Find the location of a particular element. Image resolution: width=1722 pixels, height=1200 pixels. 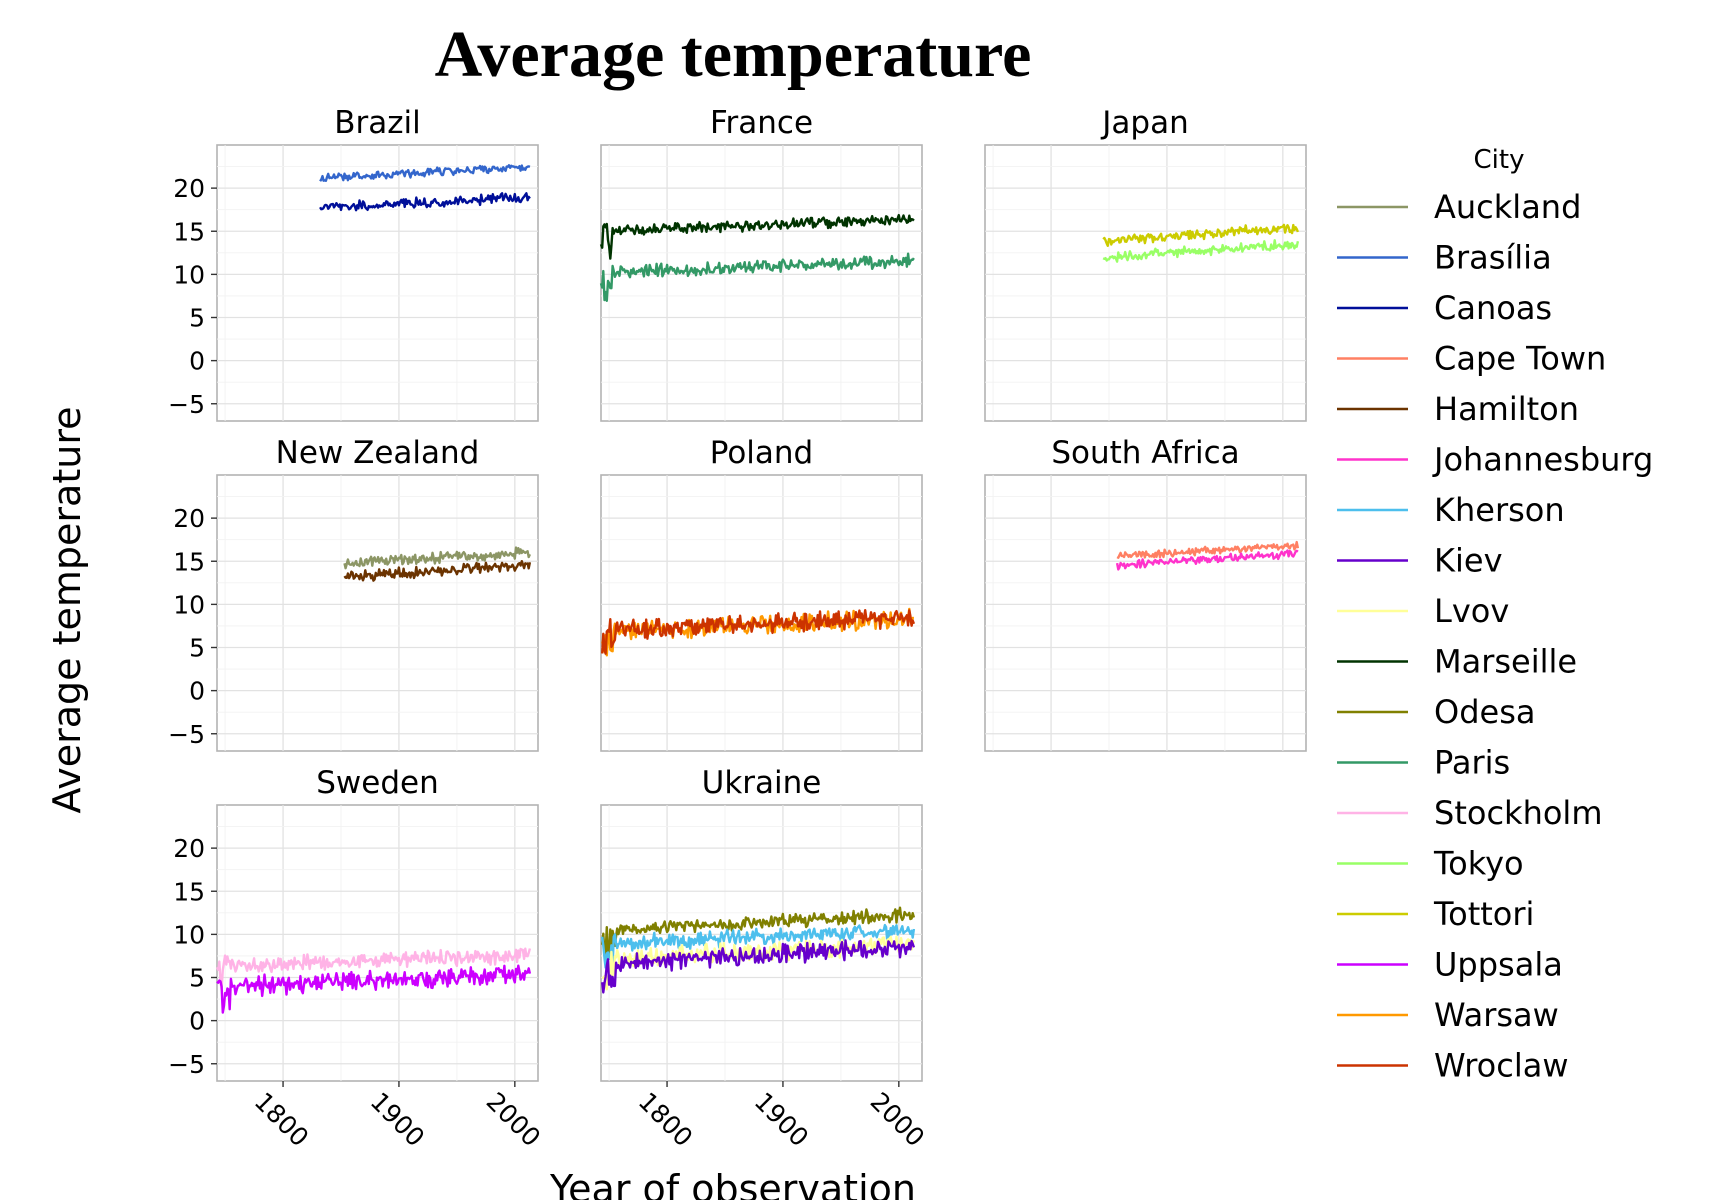

series-line-stockholm is located at coordinates (373, 969).